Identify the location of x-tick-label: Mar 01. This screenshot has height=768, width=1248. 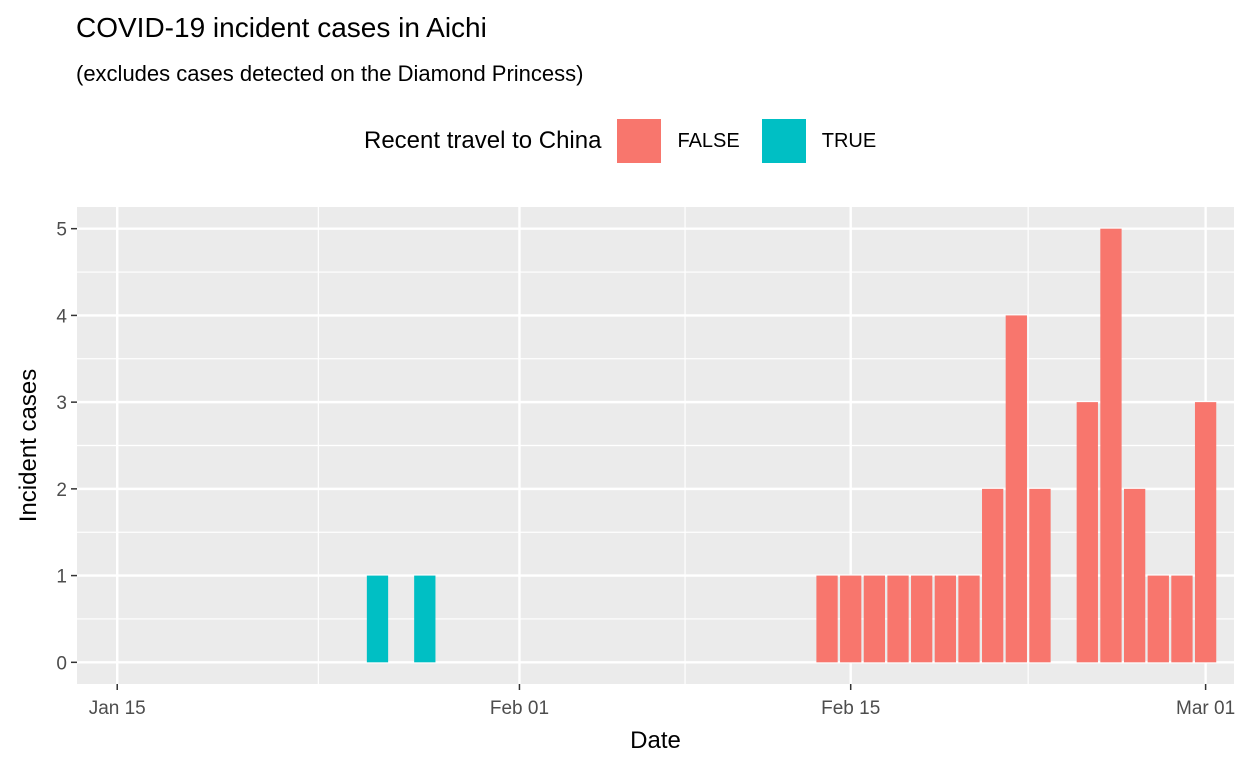
(1205, 708).